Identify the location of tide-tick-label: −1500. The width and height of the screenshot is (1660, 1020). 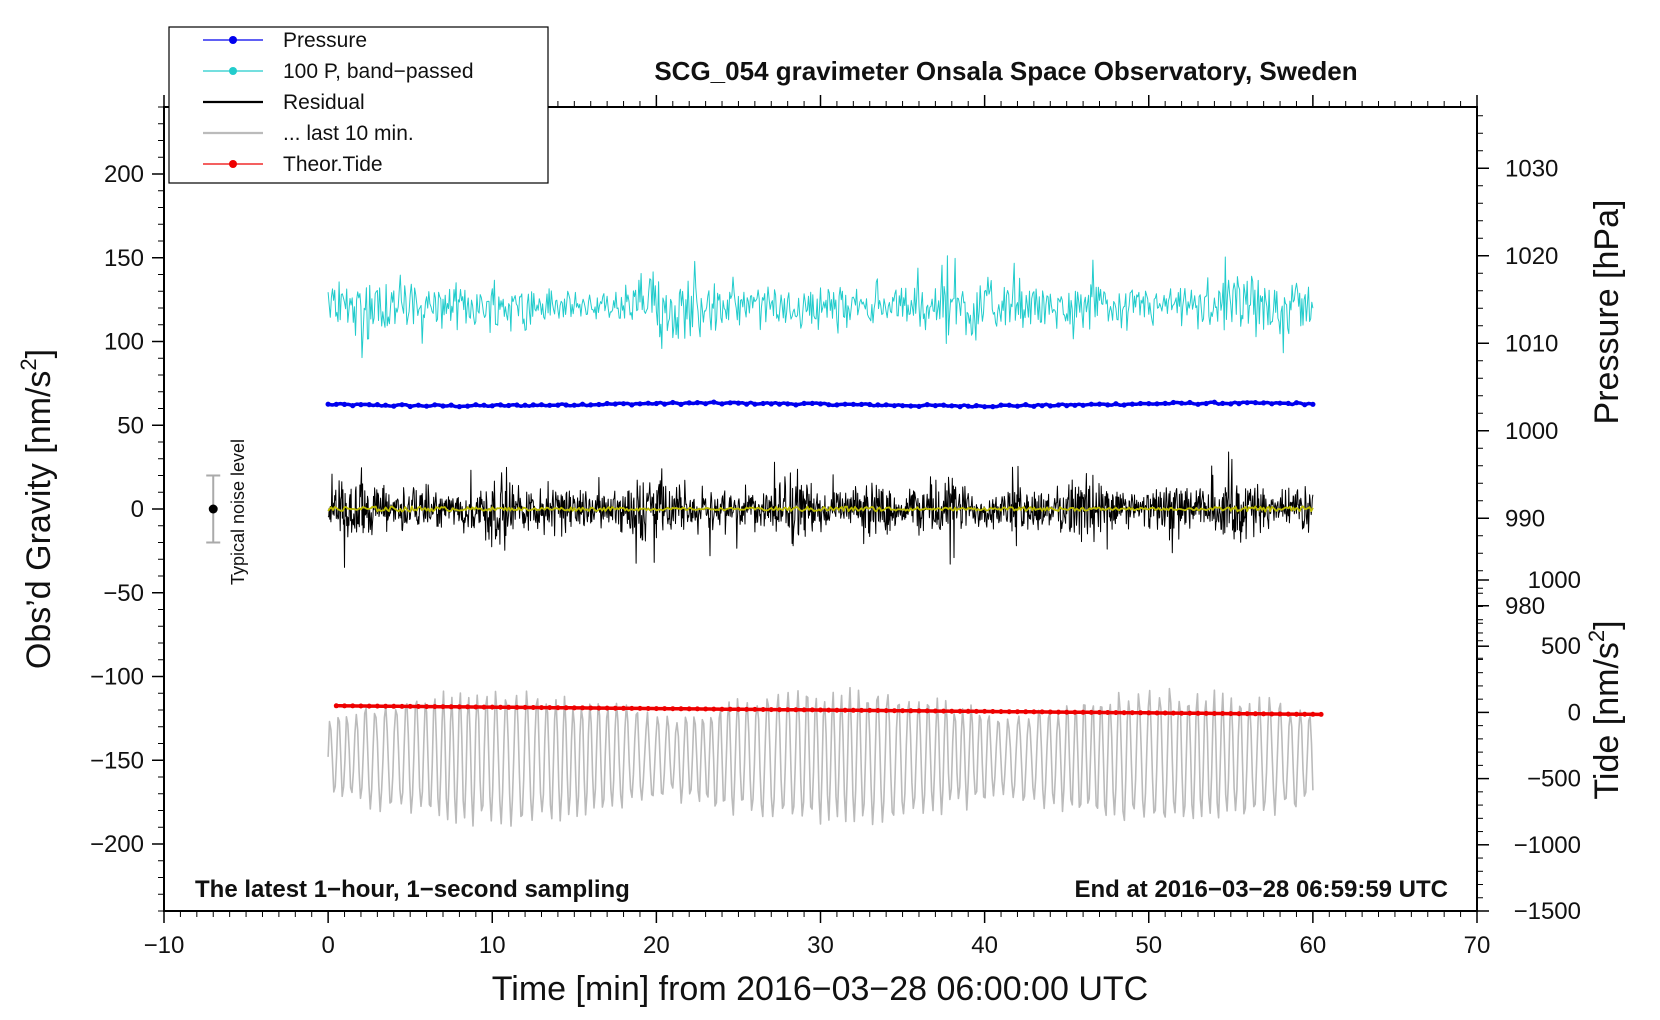
(1547, 911).